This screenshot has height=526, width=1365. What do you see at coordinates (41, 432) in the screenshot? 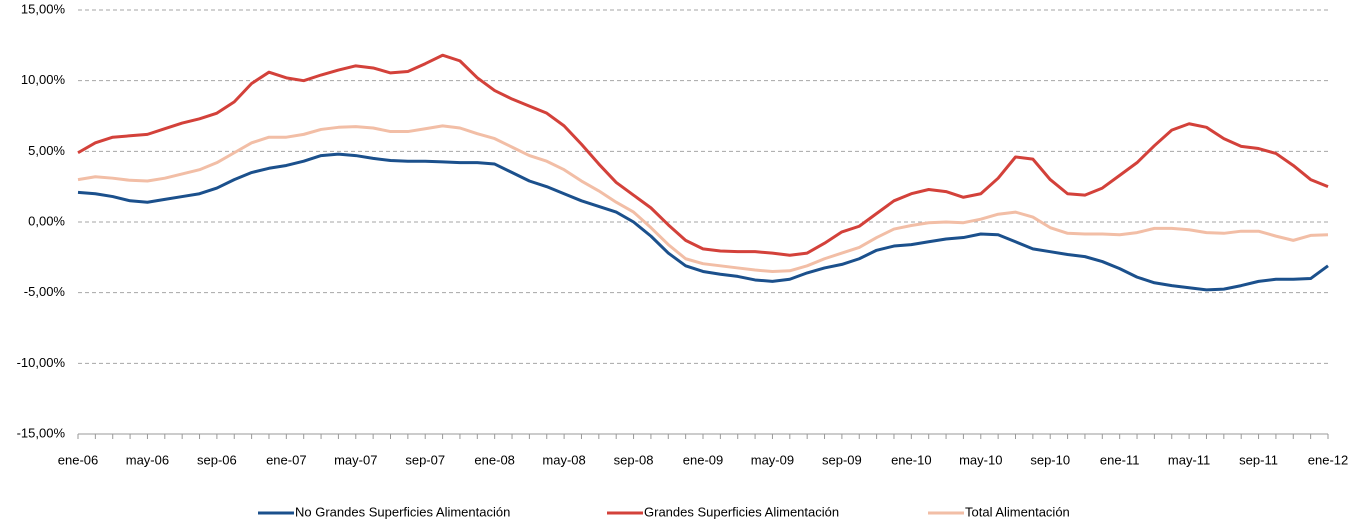
I see `y-tick-label: -15,00%` at bounding box center [41, 432].